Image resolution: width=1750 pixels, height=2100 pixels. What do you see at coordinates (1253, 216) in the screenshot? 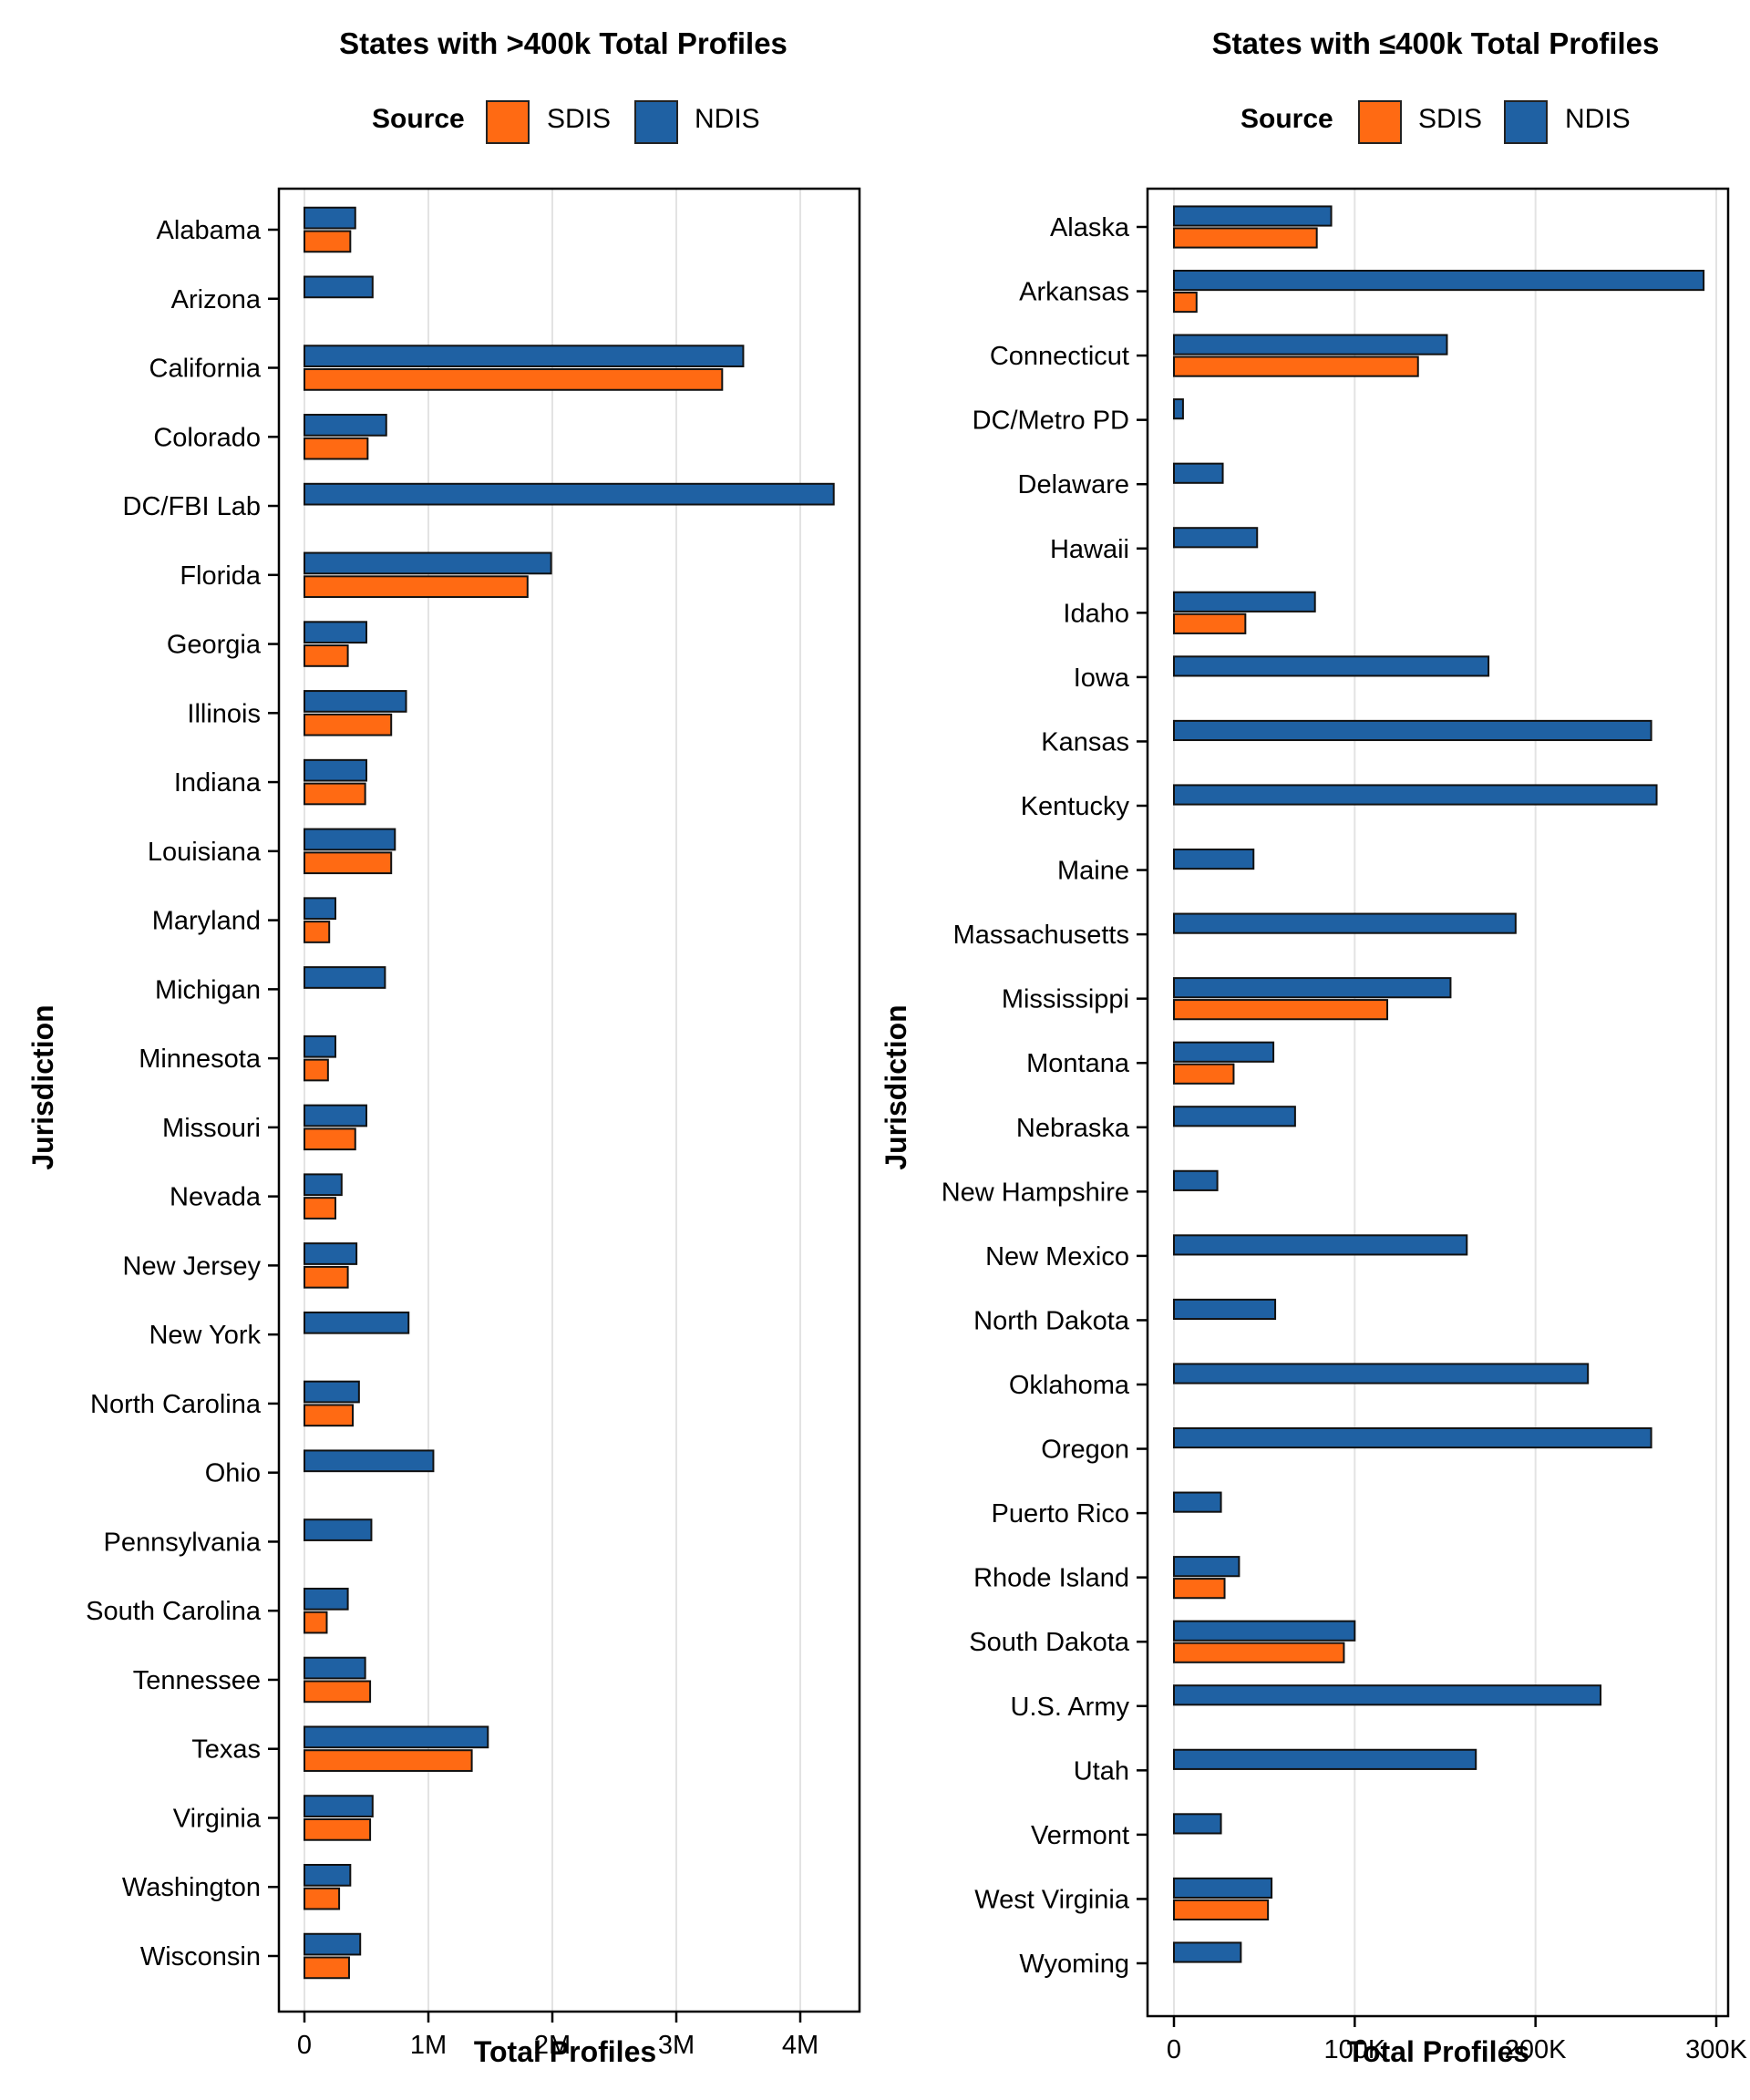
I see `bar-ndis-alaska` at bounding box center [1253, 216].